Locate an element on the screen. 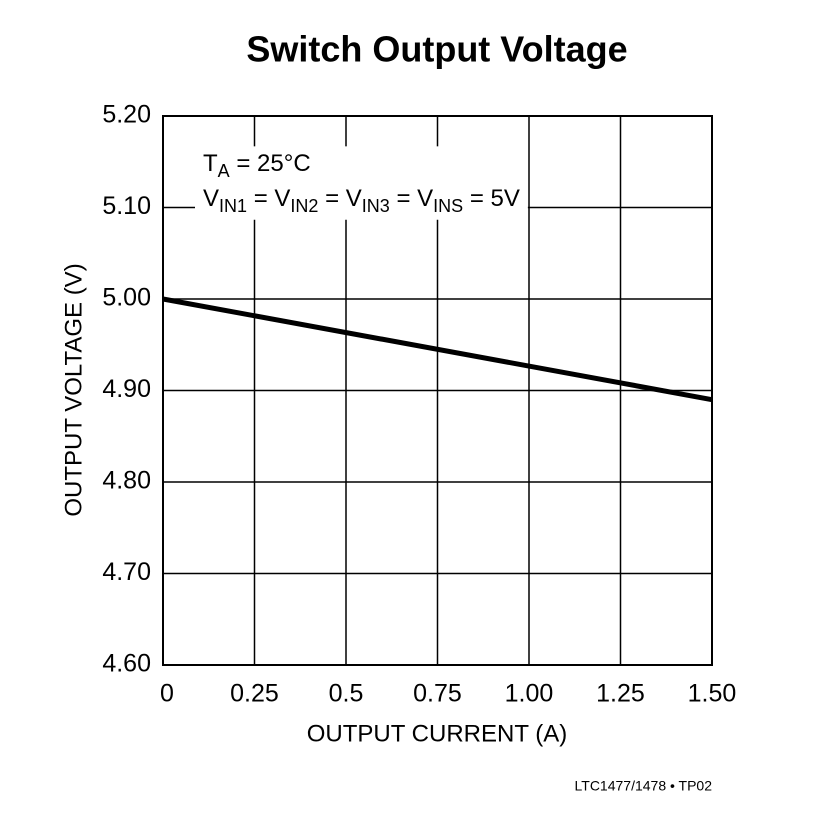 This screenshot has height=815, width=835. y-tick-label: 5.20 is located at coordinates (126, 115).